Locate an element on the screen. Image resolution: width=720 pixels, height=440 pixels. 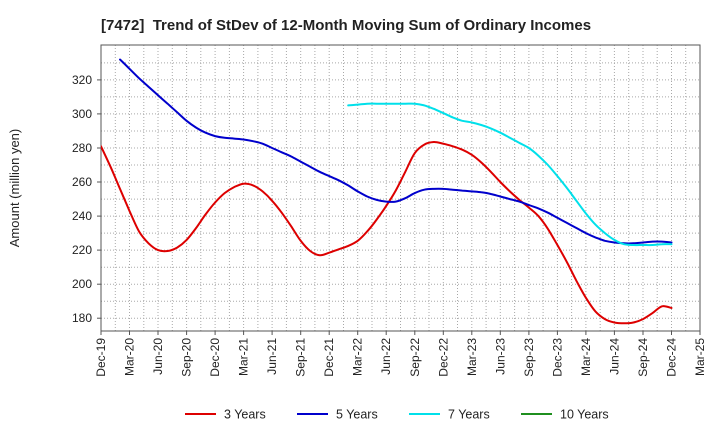
legend-label: 5 Years is located at coordinates (357, 415).